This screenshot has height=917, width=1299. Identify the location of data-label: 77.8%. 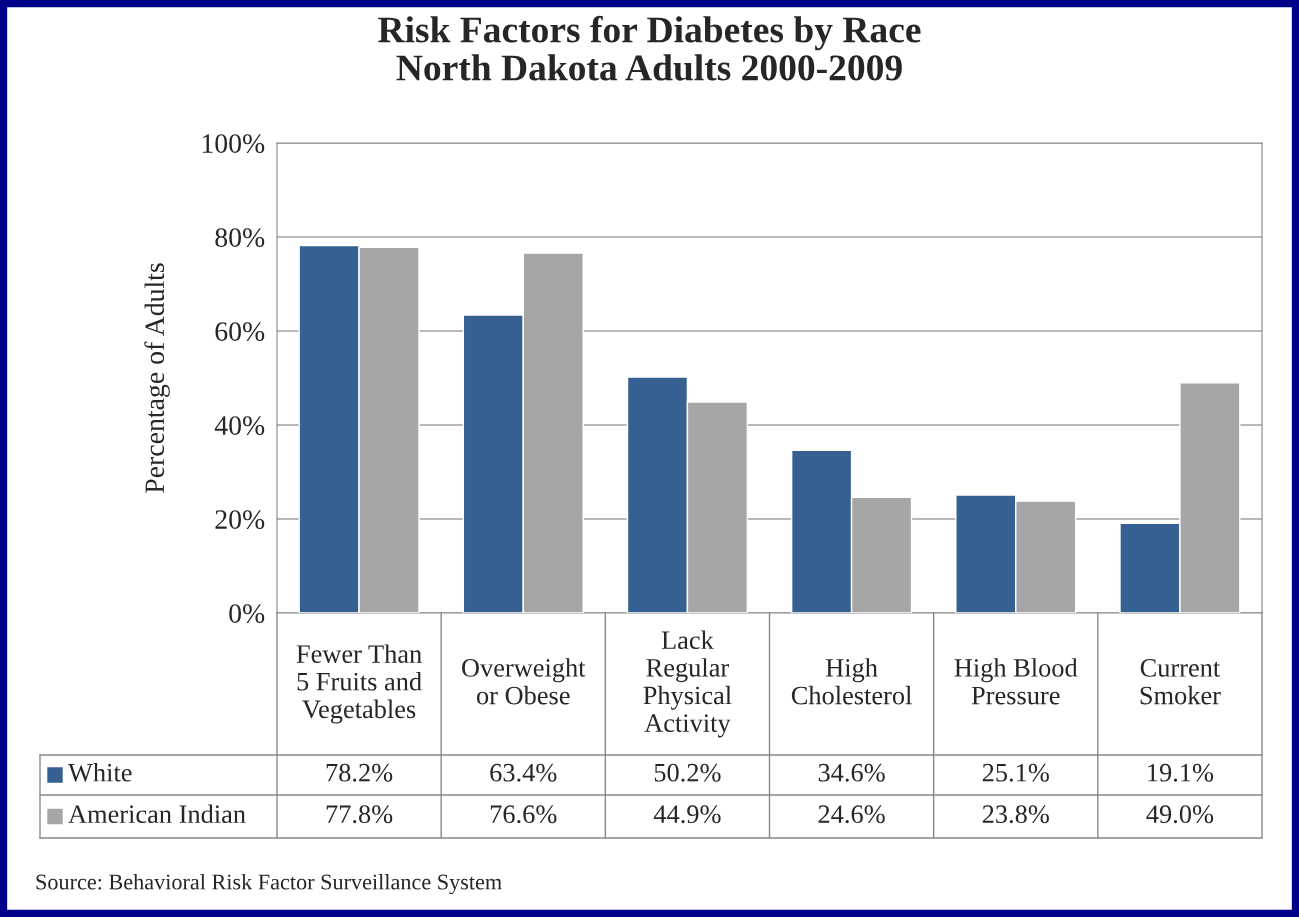
(359, 814).